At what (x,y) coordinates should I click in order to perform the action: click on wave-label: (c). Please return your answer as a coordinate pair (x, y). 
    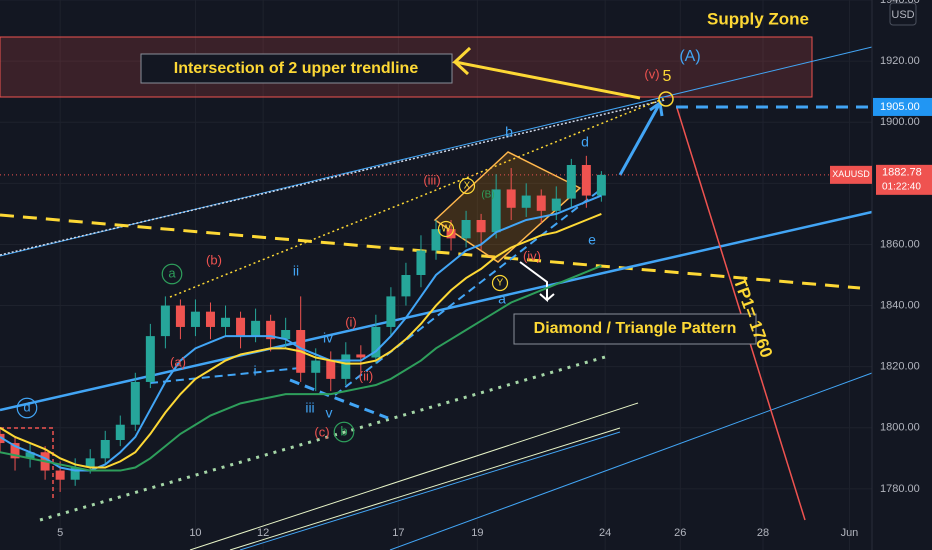
    Looking at the image, I should click on (321, 431).